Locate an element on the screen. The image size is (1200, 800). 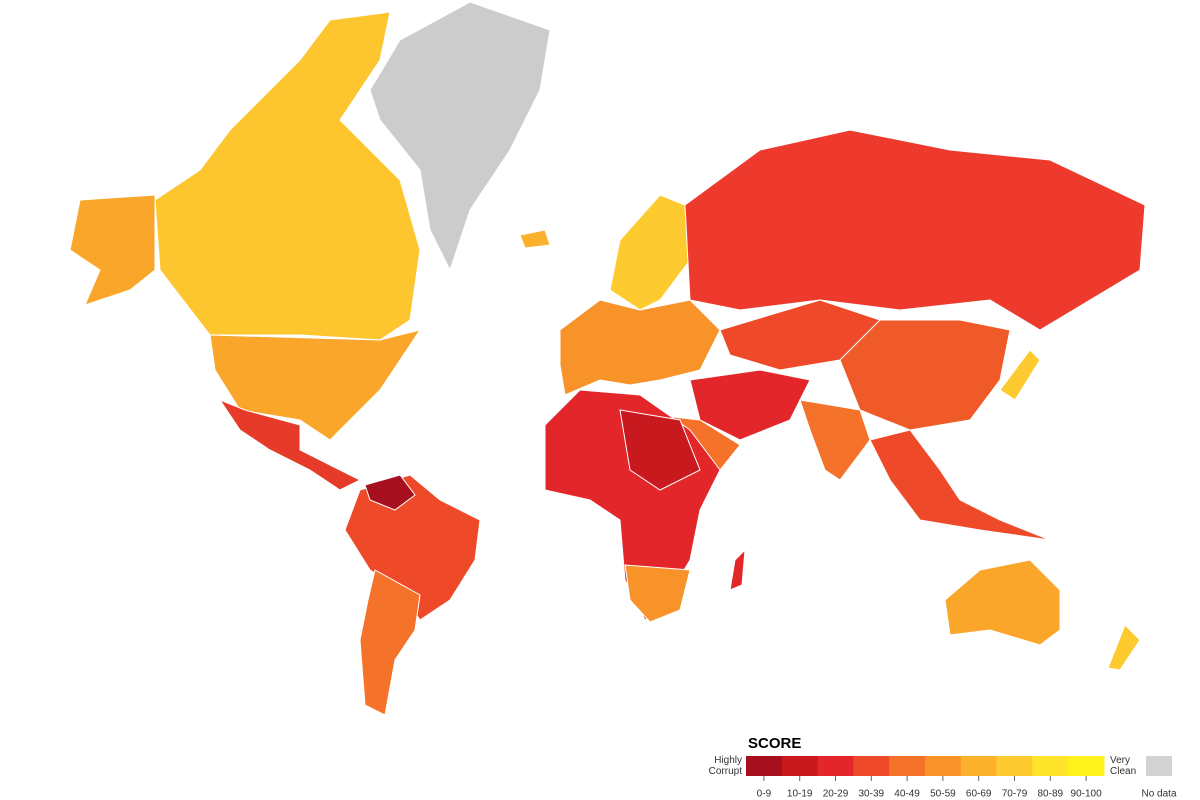
usa is located at coordinates (315, 385).